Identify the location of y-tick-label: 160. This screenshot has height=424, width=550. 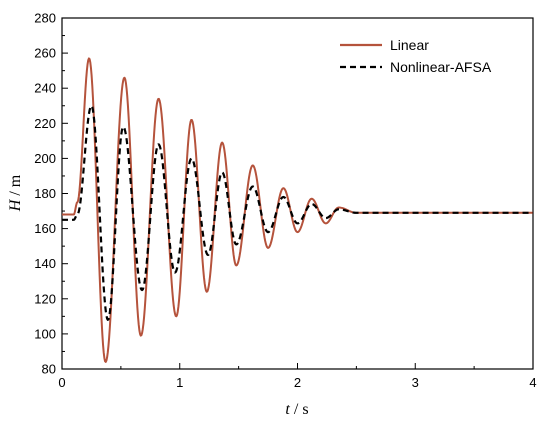
(45, 228).